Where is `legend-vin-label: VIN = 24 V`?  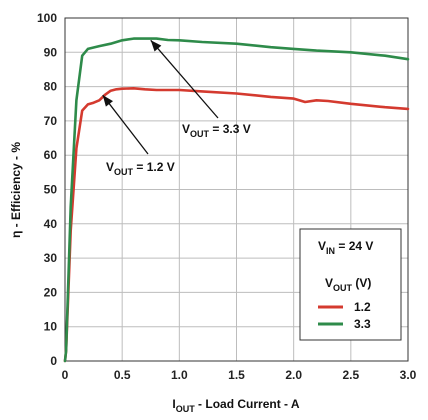
legend-vin-label: VIN = 24 V is located at coordinates (345, 247).